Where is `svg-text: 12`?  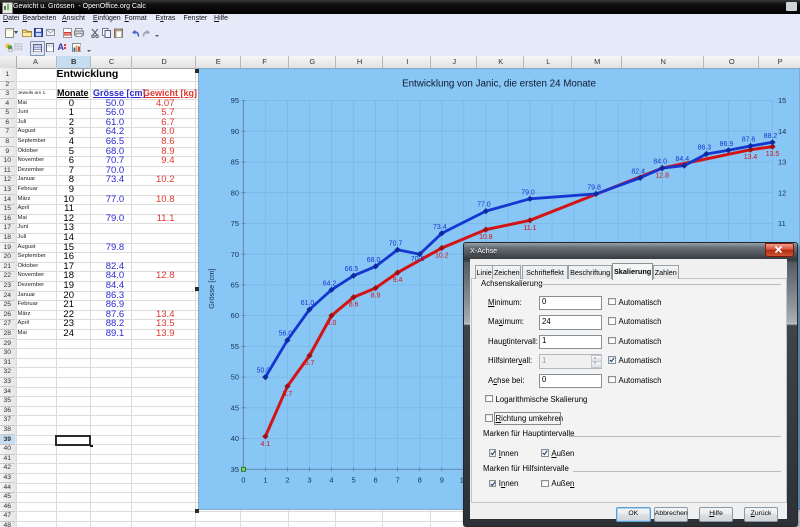
svg-text: 12 is located at coordinates (782, 192).